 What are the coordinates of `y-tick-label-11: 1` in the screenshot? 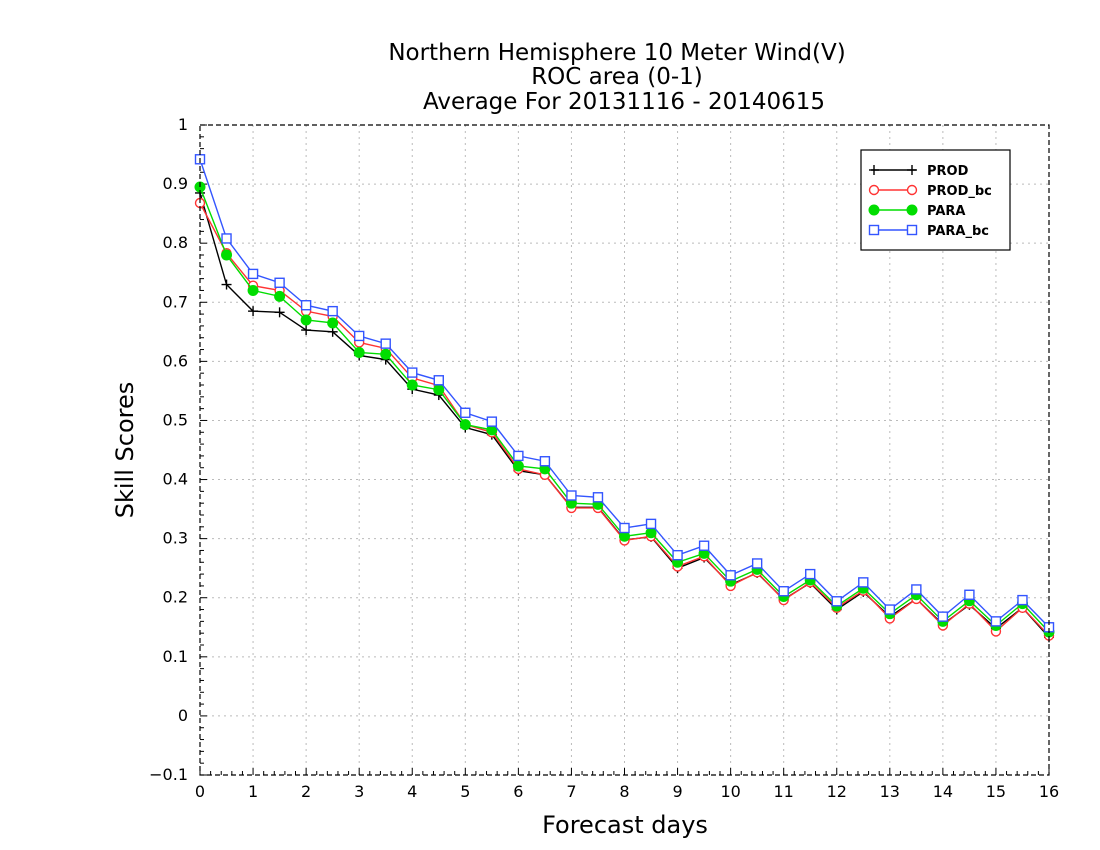 It's located at (183, 124).